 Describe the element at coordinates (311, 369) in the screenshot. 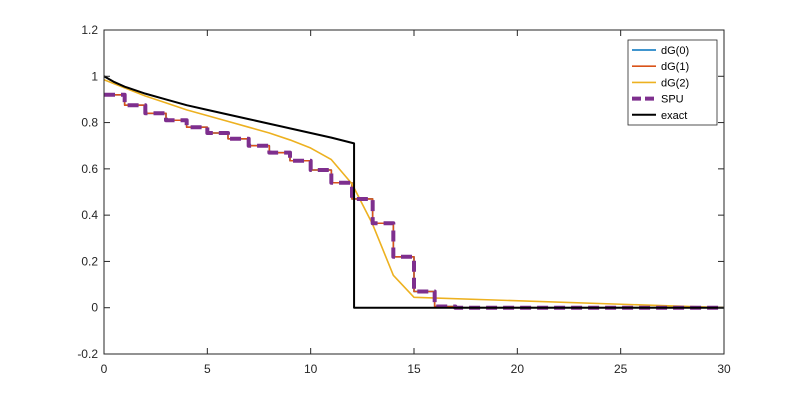

I see `x-tick-label: 10` at that location.